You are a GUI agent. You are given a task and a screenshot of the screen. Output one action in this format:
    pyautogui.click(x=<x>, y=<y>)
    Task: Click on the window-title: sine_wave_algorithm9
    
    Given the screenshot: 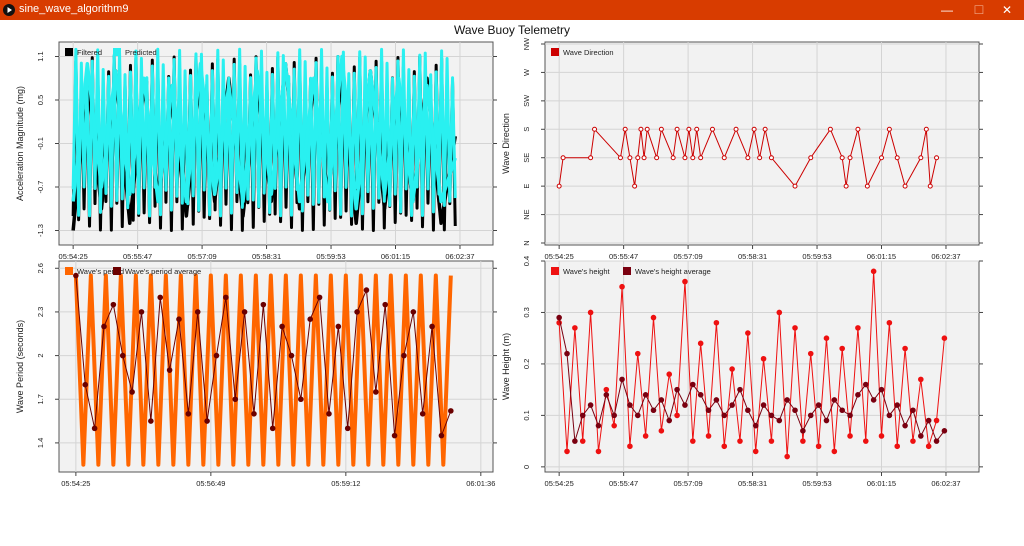 What is the action you would take?
    pyautogui.click(x=74, y=9)
    